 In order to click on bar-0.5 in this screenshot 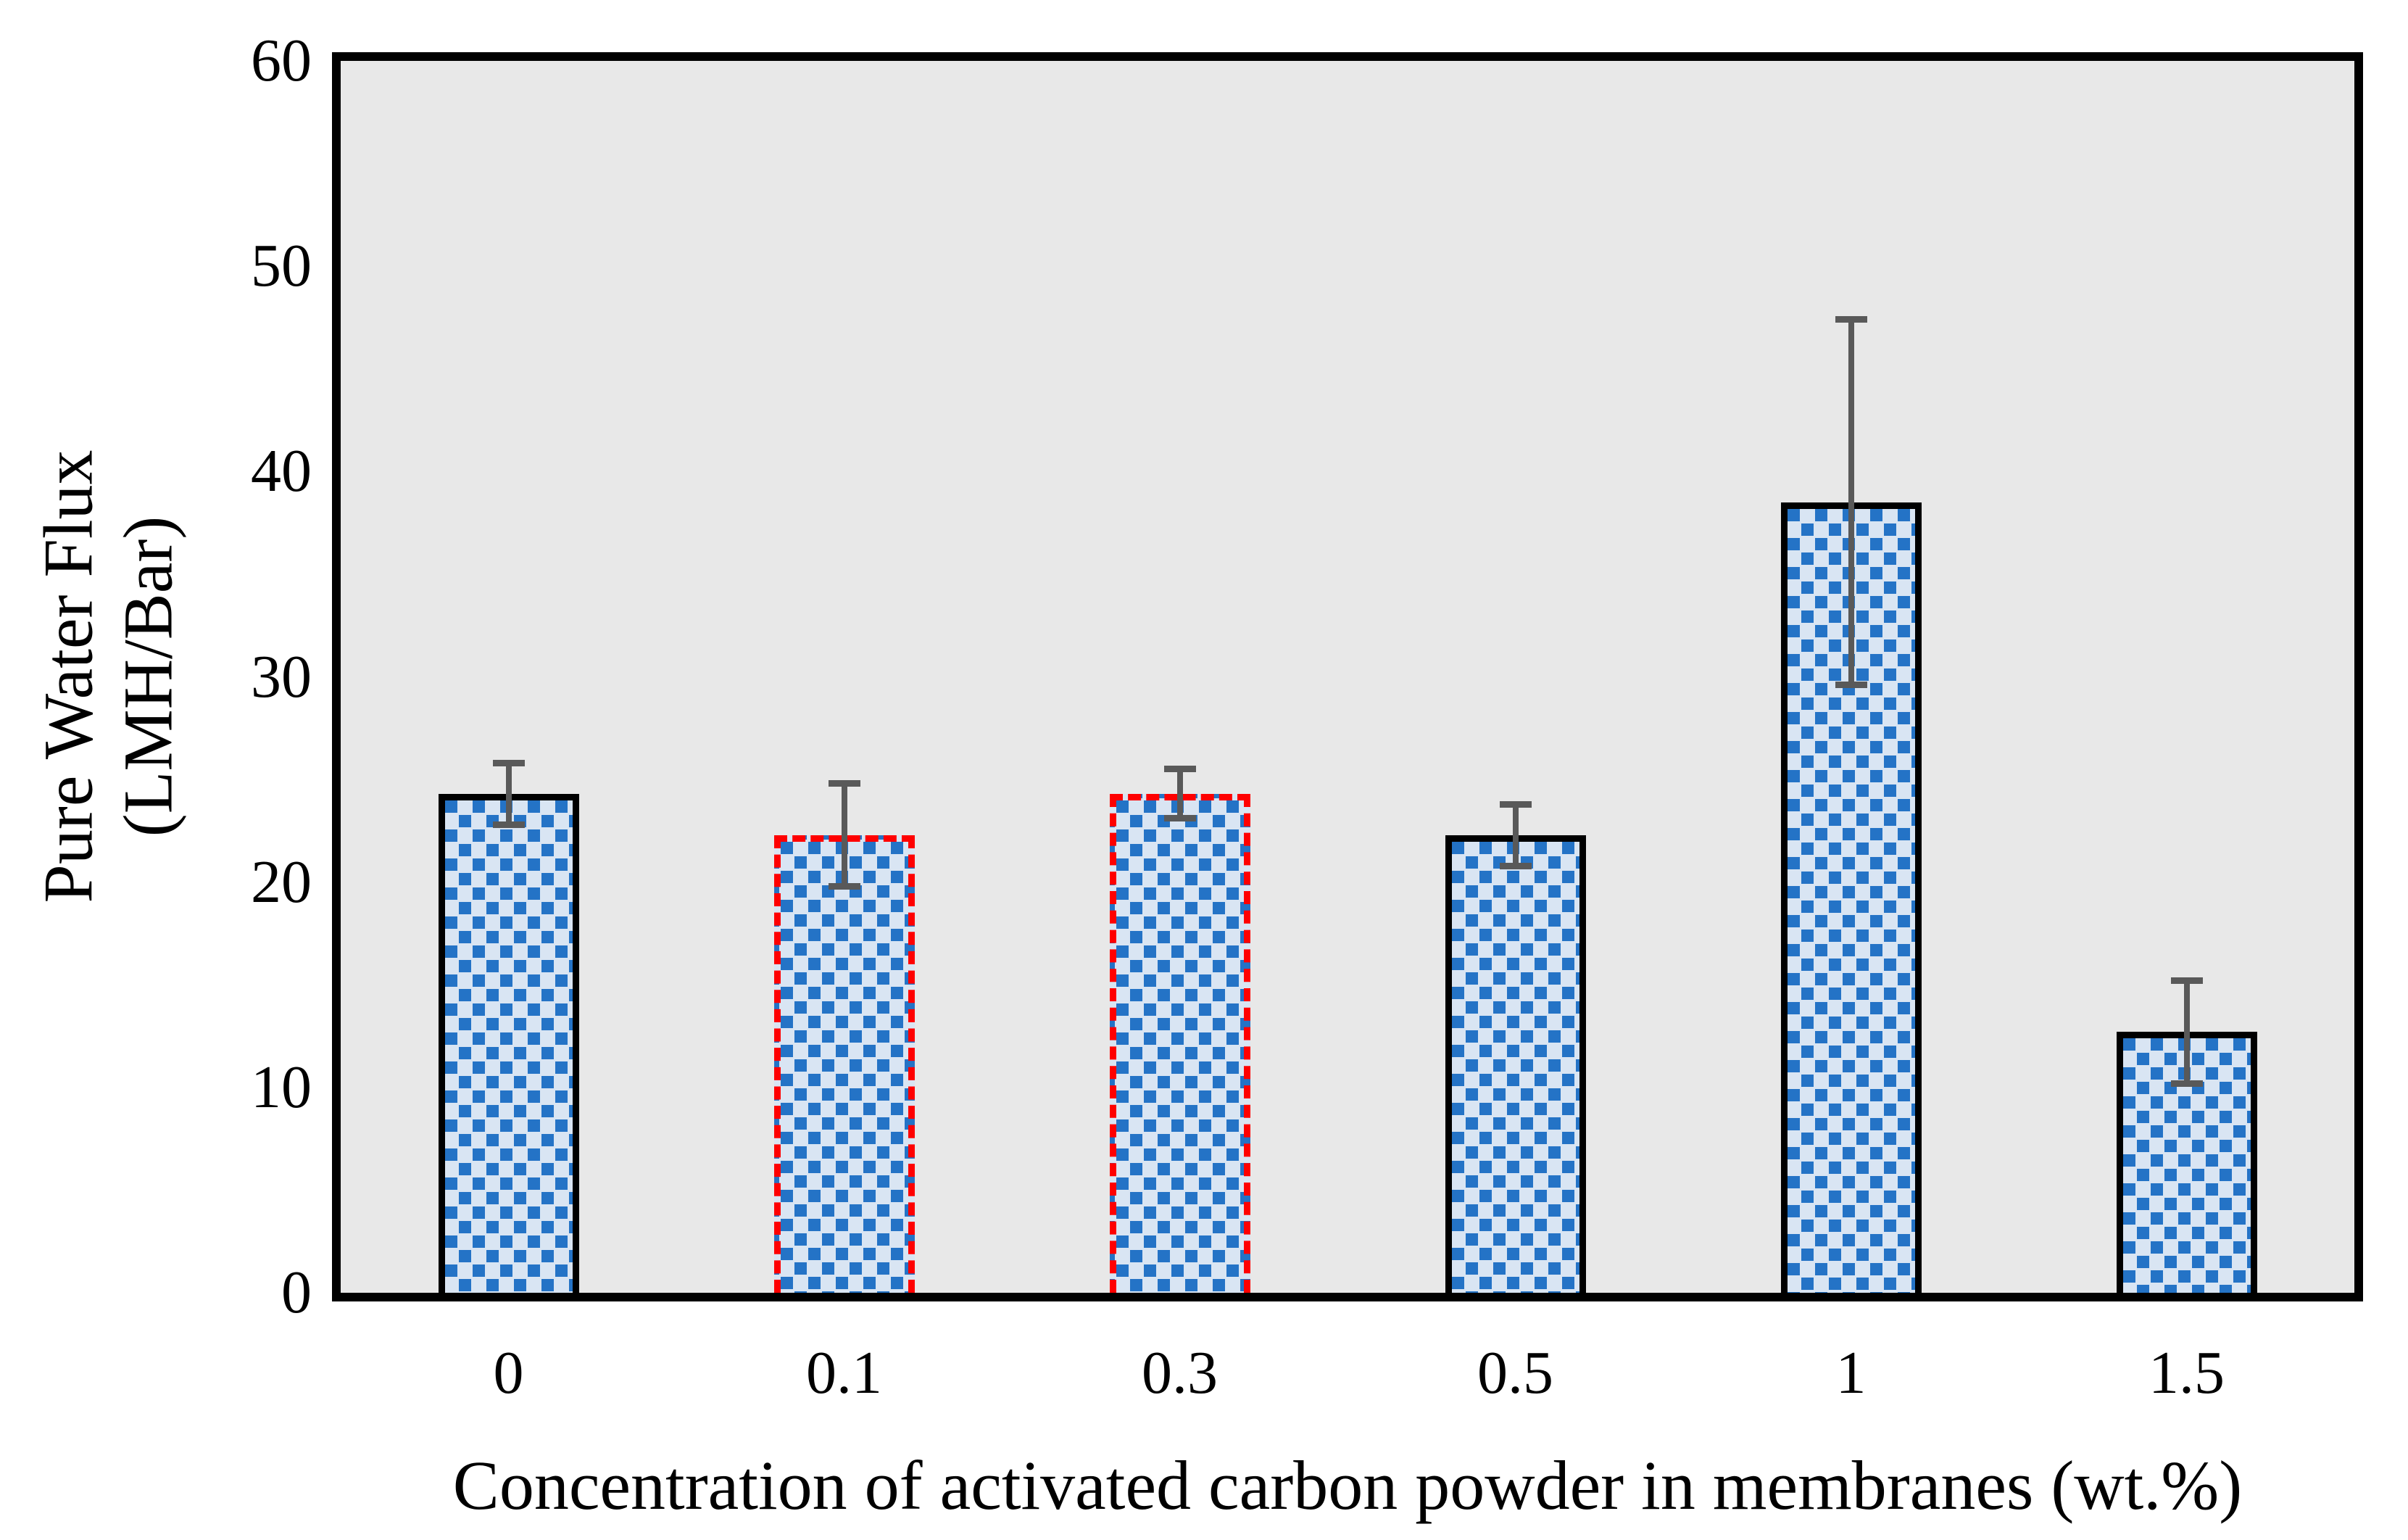, I will do `click(1515, 1064)`.